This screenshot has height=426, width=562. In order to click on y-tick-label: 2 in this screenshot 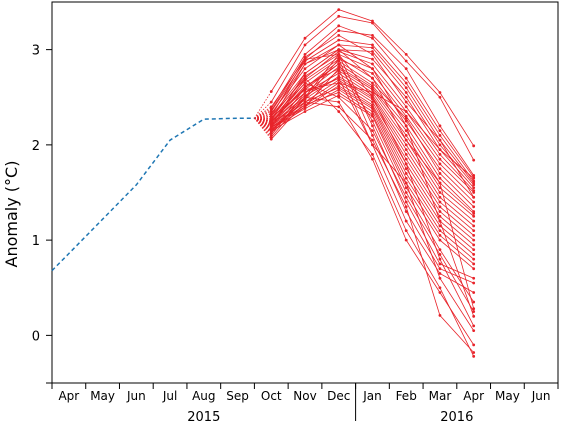, I will do `click(36, 146)`.